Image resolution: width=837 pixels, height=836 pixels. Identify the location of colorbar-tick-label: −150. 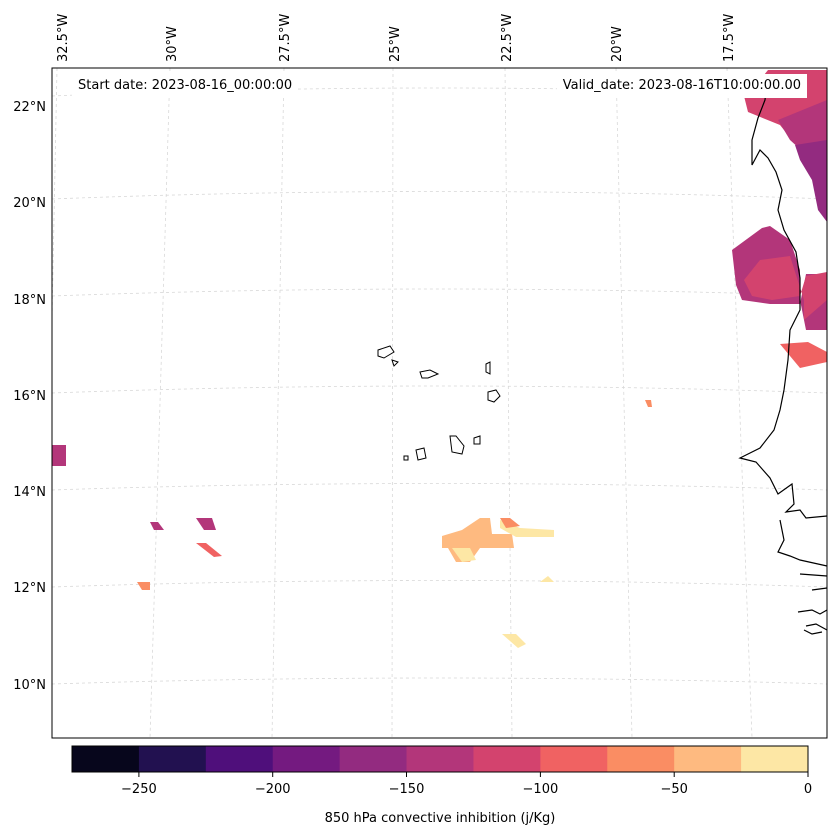
(407, 789).